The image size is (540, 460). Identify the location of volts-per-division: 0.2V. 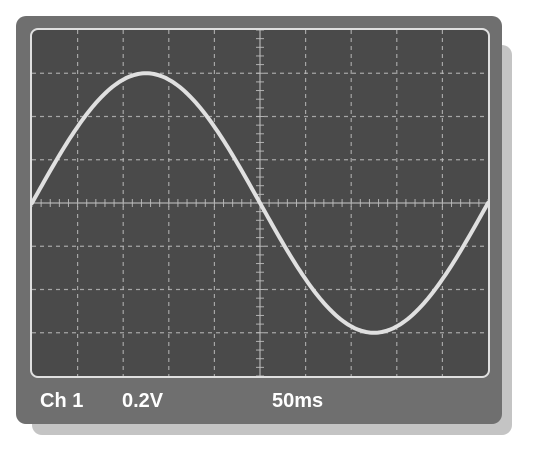
(143, 401).